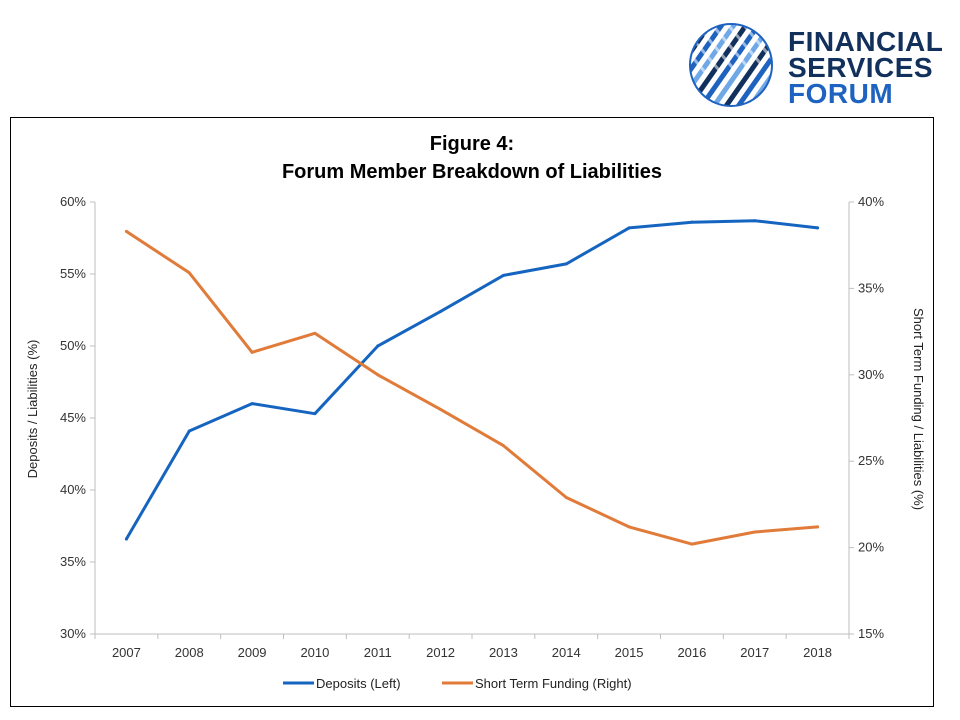 The height and width of the screenshot is (720, 960). What do you see at coordinates (440, 652) in the screenshot?
I see `x-tick-label-2012: 2012` at bounding box center [440, 652].